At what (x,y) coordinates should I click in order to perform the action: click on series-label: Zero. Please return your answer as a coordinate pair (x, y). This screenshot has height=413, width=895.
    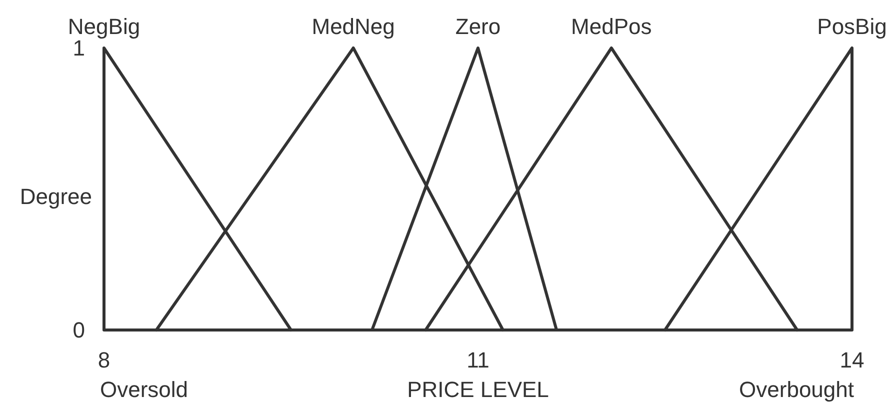
    Looking at the image, I should click on (478, 26).